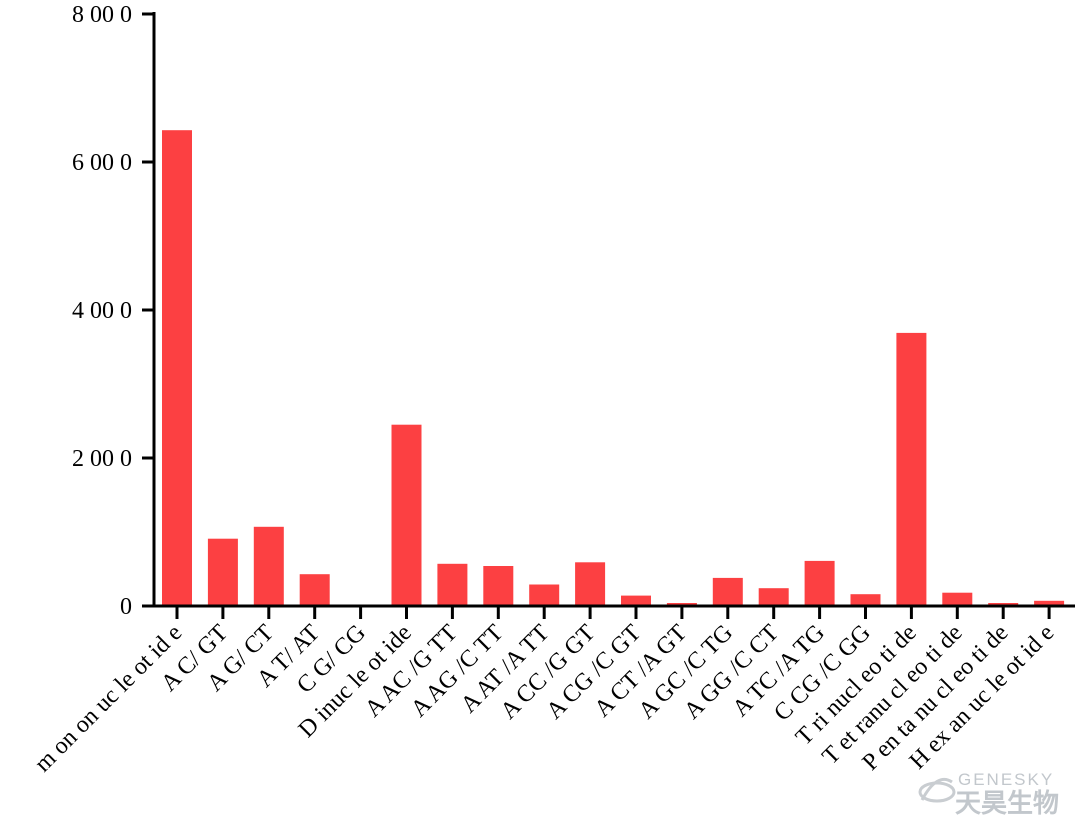  I want to click on watermark: GENESKY 天昊生物, so click(988, 794).